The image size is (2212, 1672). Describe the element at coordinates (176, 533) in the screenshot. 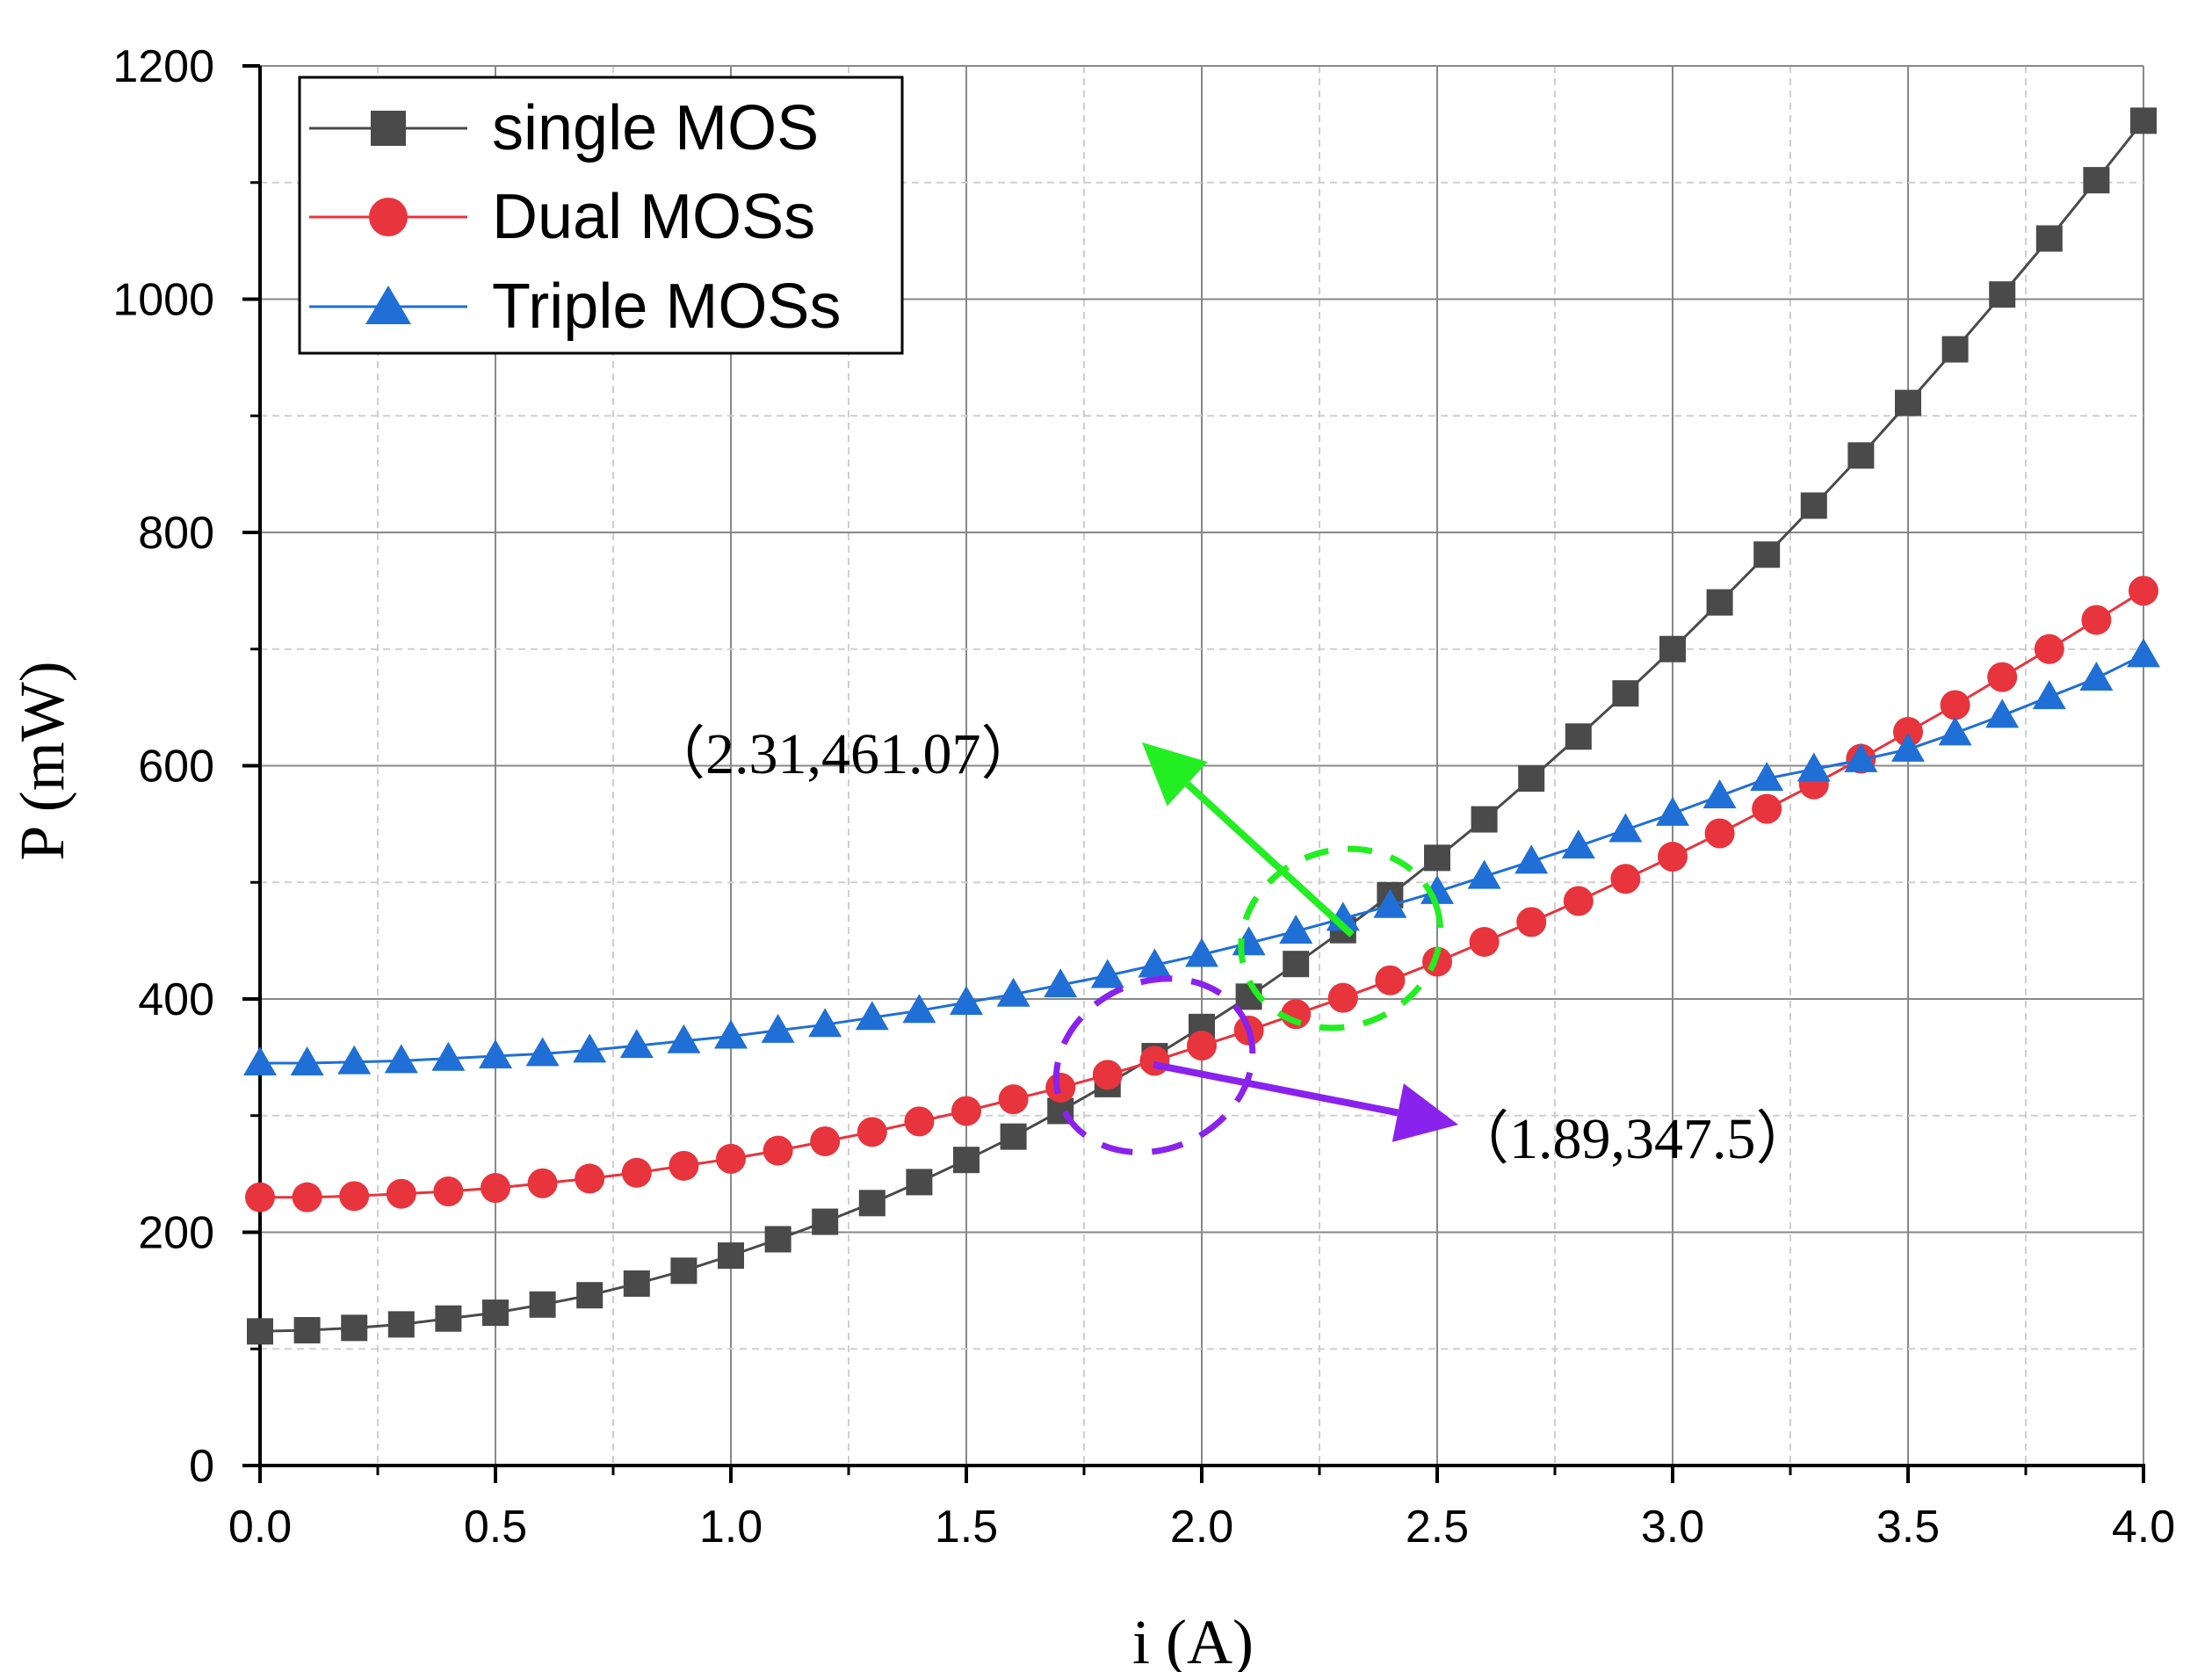

I see `y-tick-label: 800` at that location.